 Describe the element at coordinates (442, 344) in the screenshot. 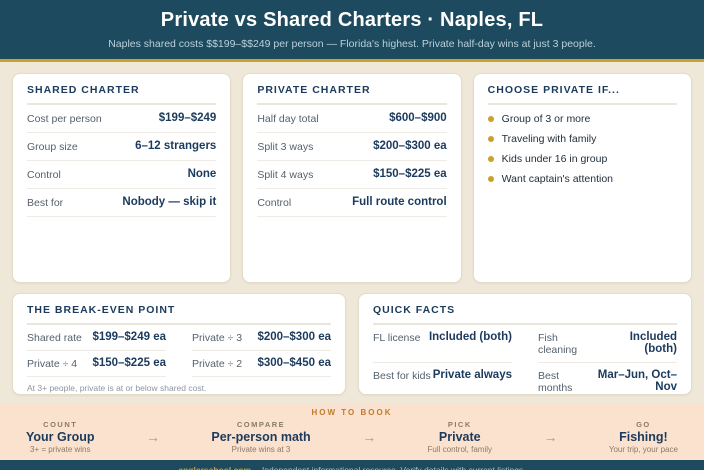

I see `table-row: FL license Included (both)` at that location.